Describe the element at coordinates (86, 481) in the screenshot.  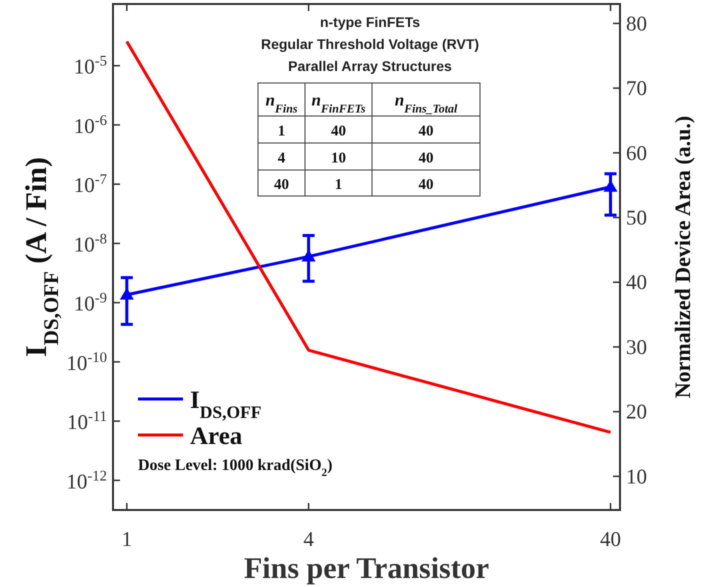
I see `y-tick-label: 10$^{-12}$` at that location.